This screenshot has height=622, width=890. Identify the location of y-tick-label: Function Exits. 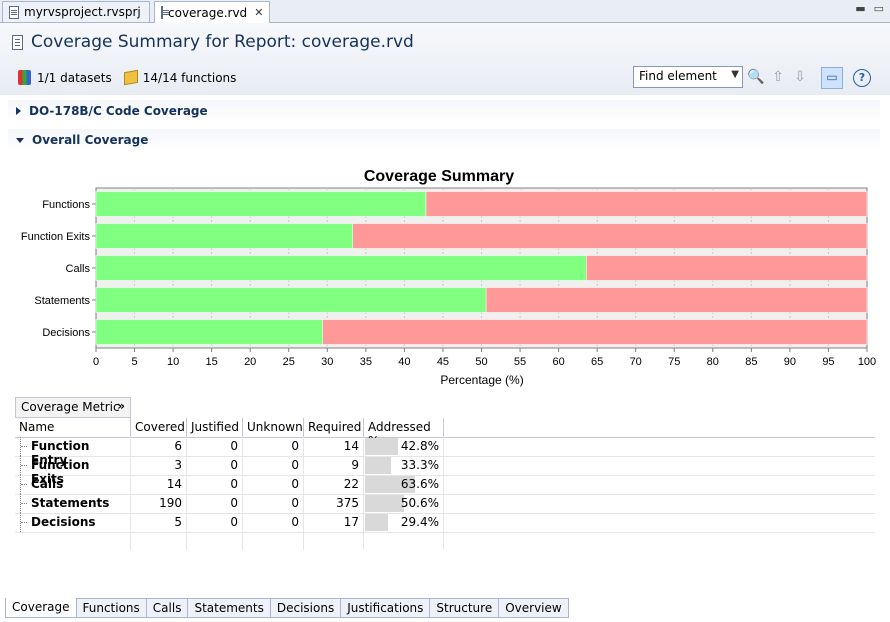
(56, 237).